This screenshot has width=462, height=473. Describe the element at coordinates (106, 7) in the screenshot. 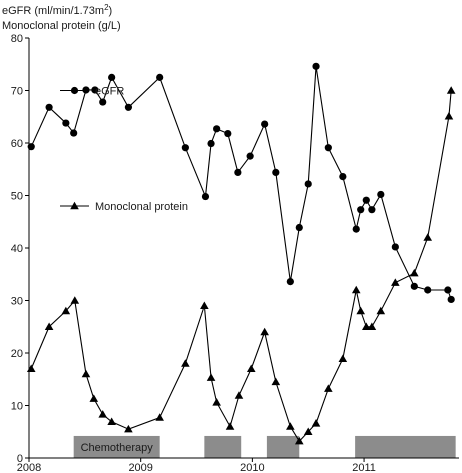

I see `header-line-1-superscript: 2` at that location.